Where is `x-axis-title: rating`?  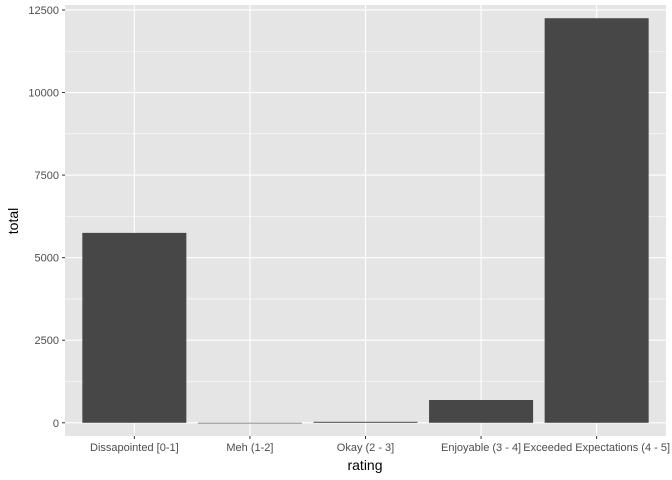 x-axis-title: rating is located at coordinates (364, 465).